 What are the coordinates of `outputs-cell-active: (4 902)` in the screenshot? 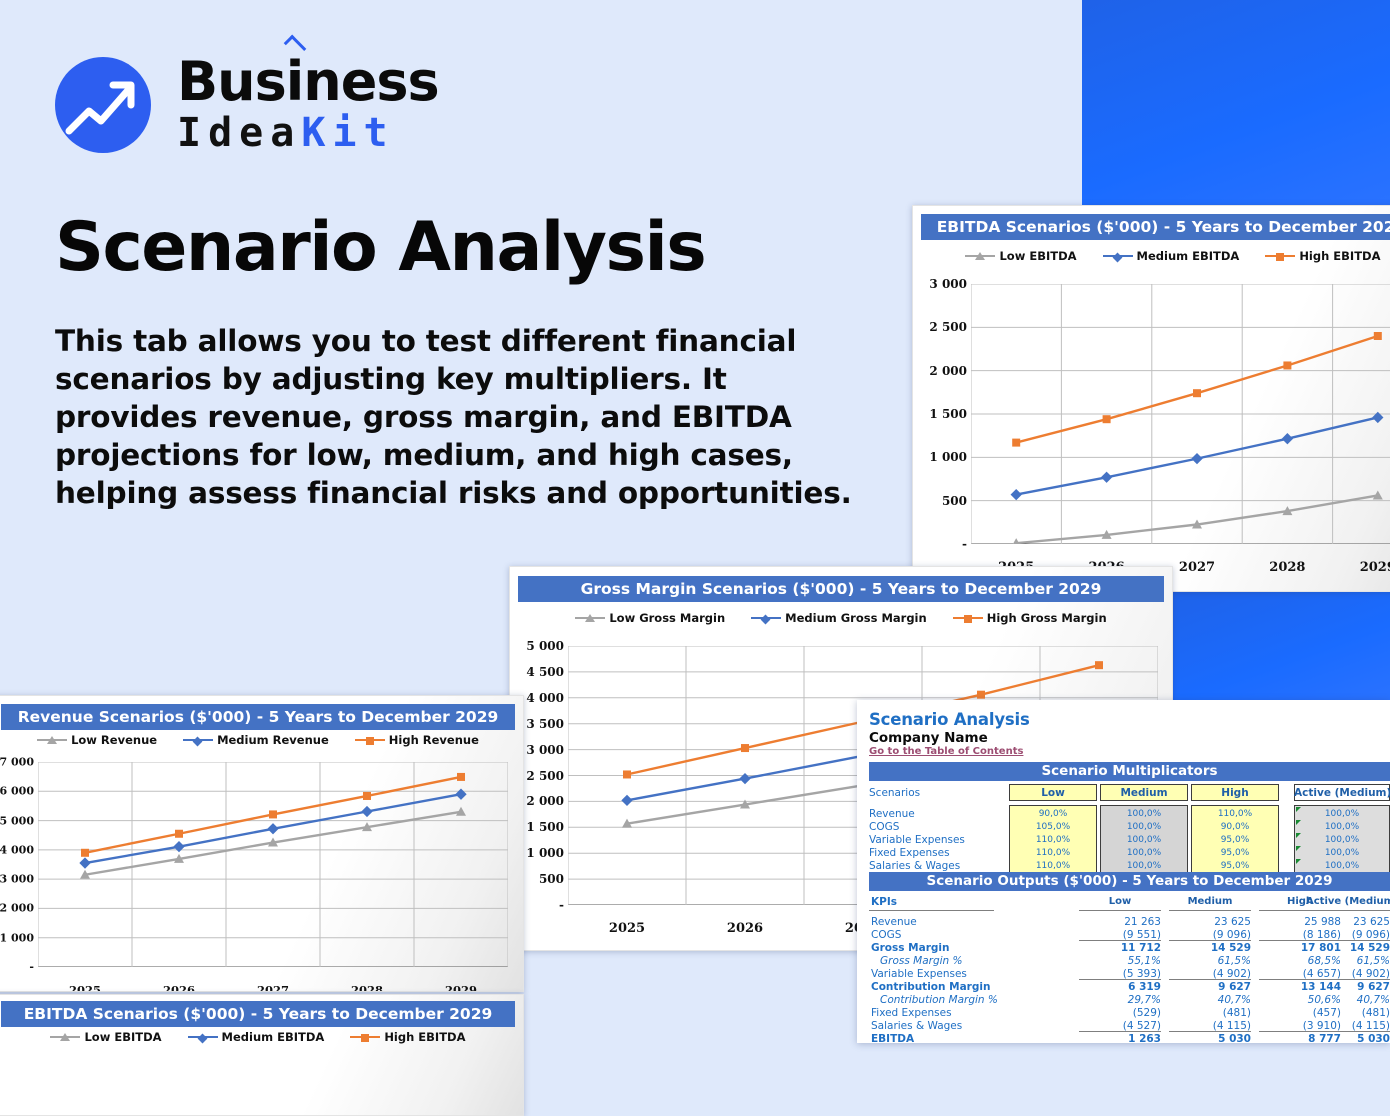 It's located at (1370, 974).